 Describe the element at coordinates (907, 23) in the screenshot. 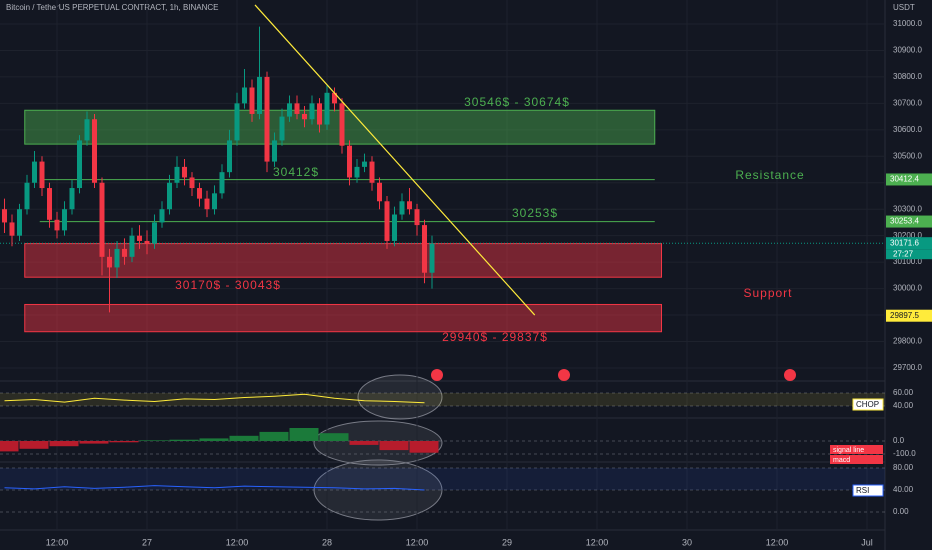

I see `y-tick-label: 31000.0` at that location.